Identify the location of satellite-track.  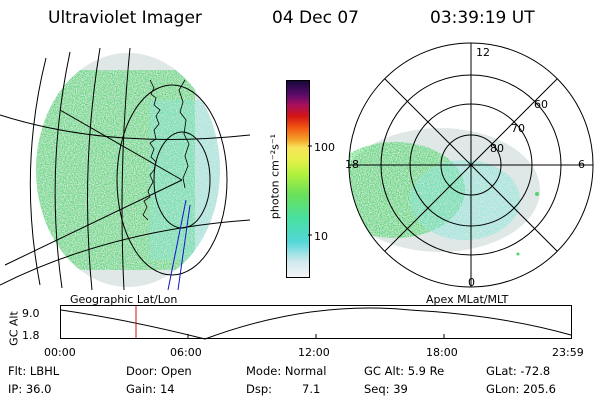
(179, 244).